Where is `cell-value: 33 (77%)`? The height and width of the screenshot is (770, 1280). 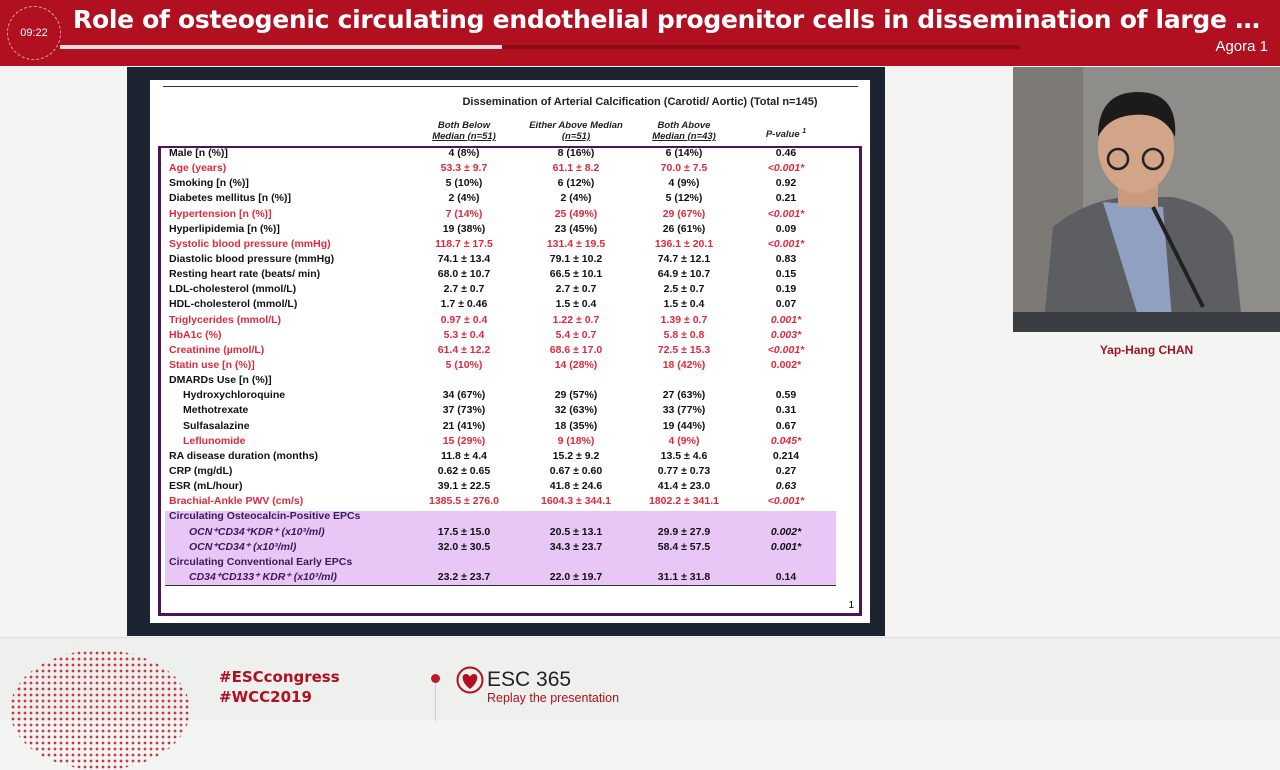
cell-value: 33 (77%) is located at coordinates (684, 410).